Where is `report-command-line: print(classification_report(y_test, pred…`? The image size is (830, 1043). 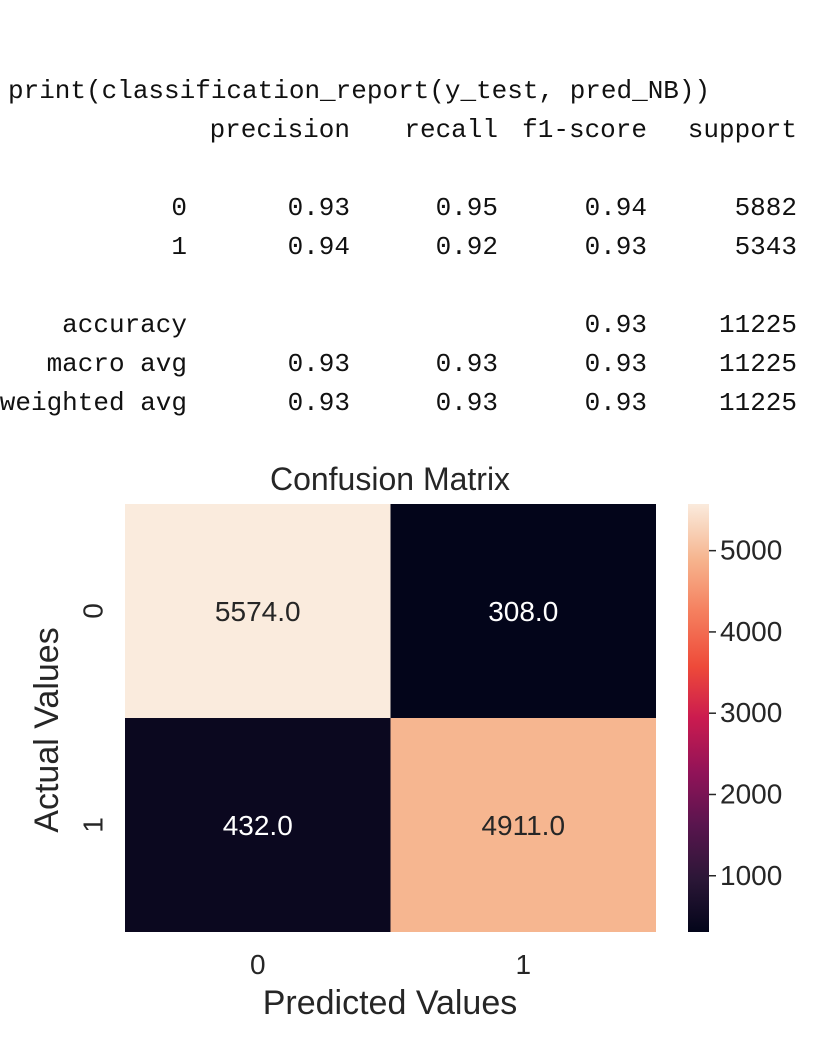 report-command-line: print(classification_report(y_test, pred… is located at coordinates (415, 91).